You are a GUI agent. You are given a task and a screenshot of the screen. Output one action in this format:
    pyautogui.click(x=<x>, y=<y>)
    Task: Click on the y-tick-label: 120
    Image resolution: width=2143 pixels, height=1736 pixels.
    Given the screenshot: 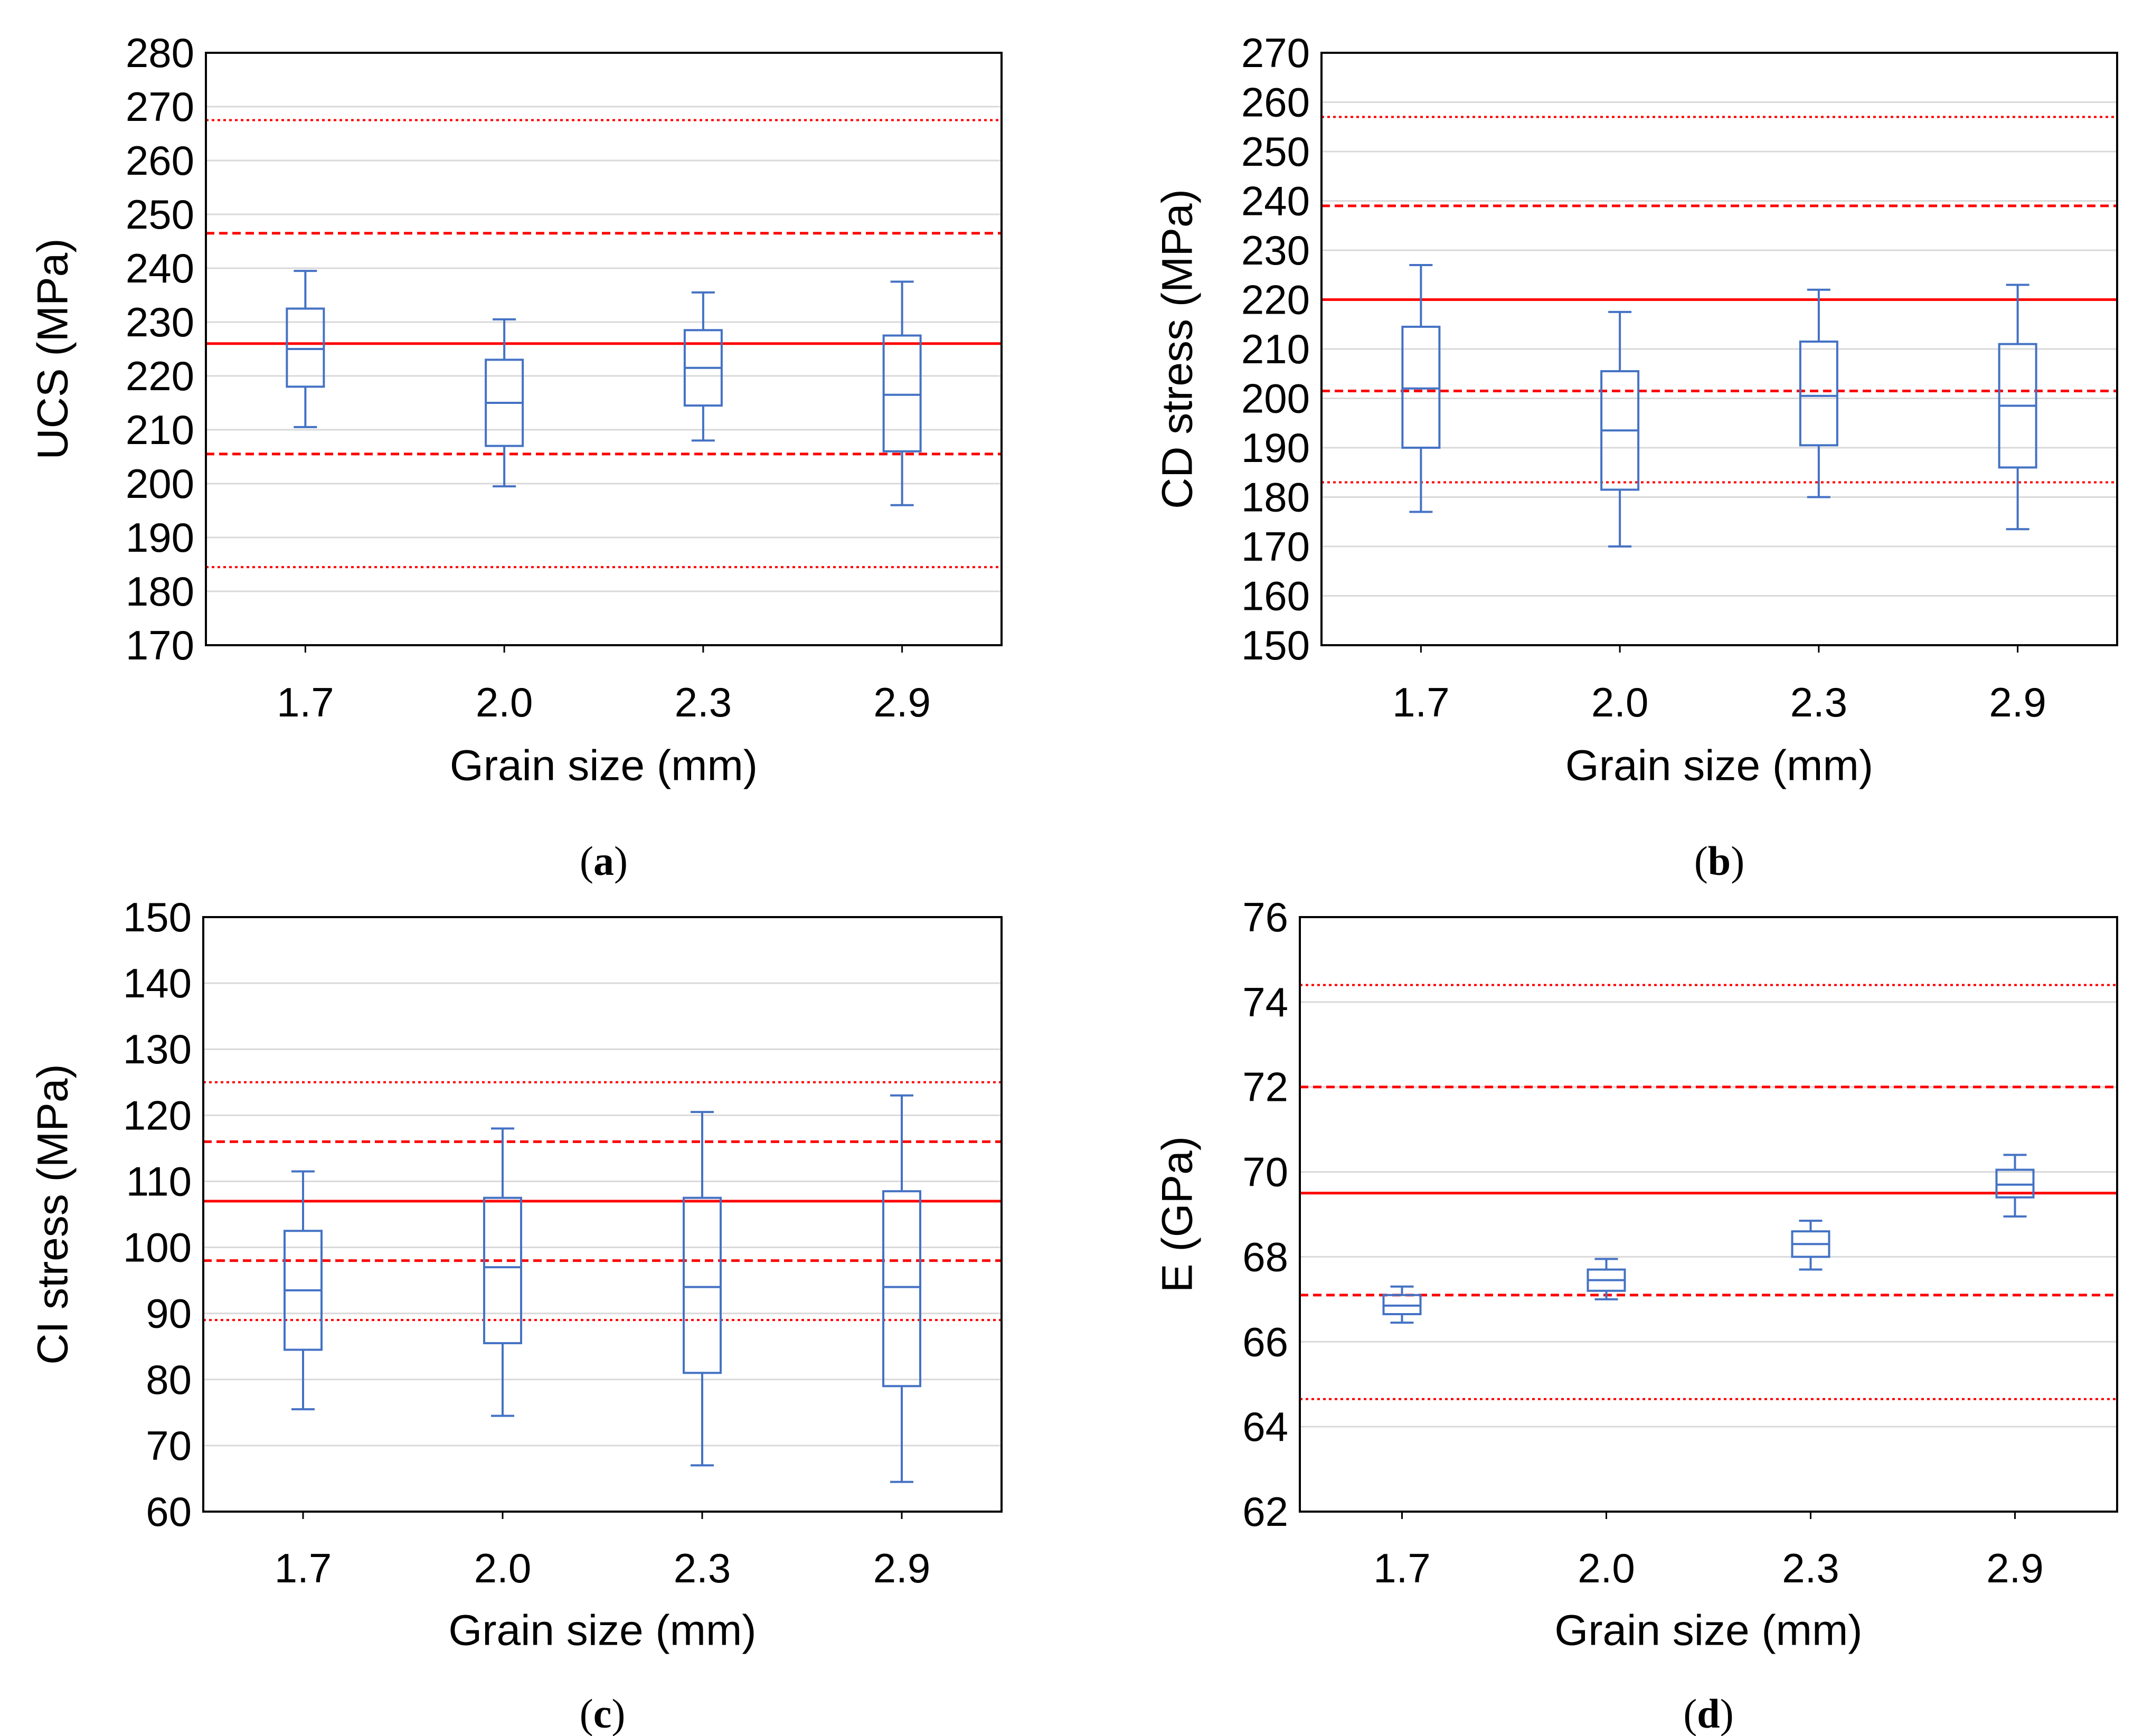 What is the action you would take?
    pyautogui.click(x=157, y=1115)
    